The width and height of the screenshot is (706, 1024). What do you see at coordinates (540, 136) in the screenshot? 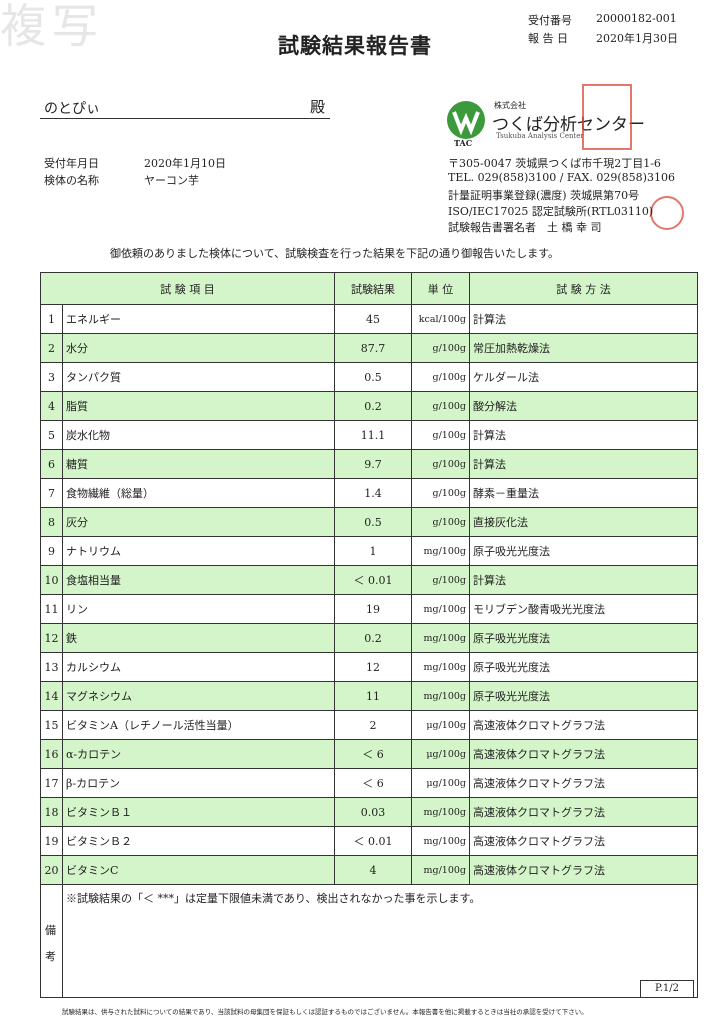
I see `company-name-en: Tsukuba Analysis Center` at bounding box center [540, 136].